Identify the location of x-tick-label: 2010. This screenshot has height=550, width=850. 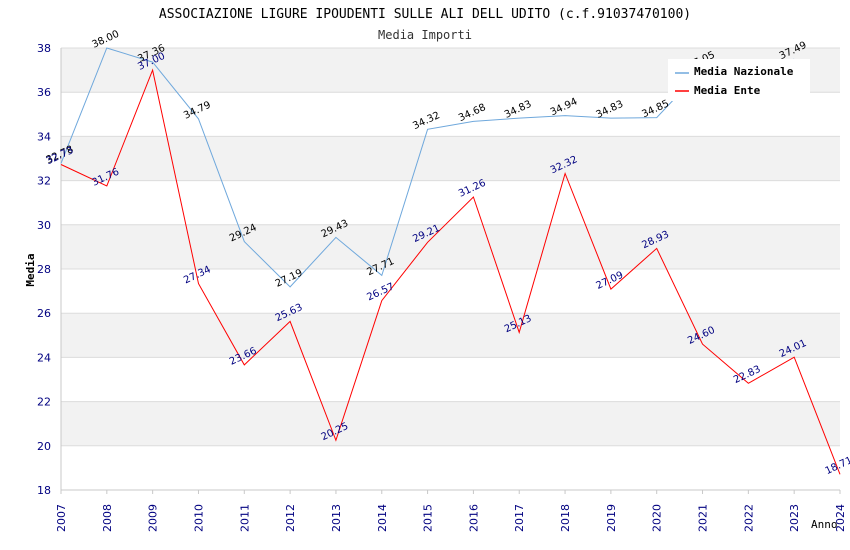
(198, 518).